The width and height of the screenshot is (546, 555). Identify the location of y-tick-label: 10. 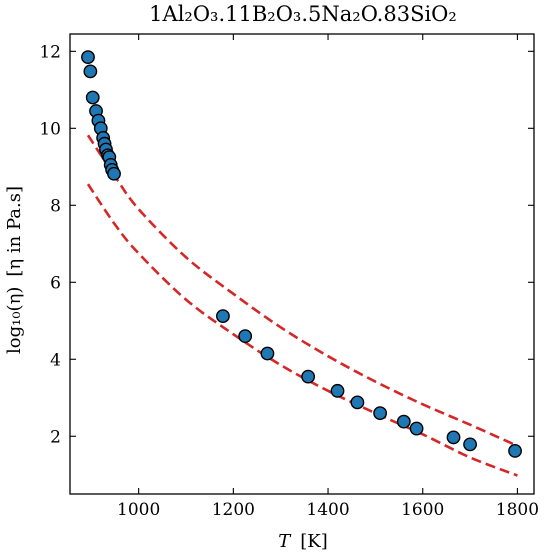
(50, 129).